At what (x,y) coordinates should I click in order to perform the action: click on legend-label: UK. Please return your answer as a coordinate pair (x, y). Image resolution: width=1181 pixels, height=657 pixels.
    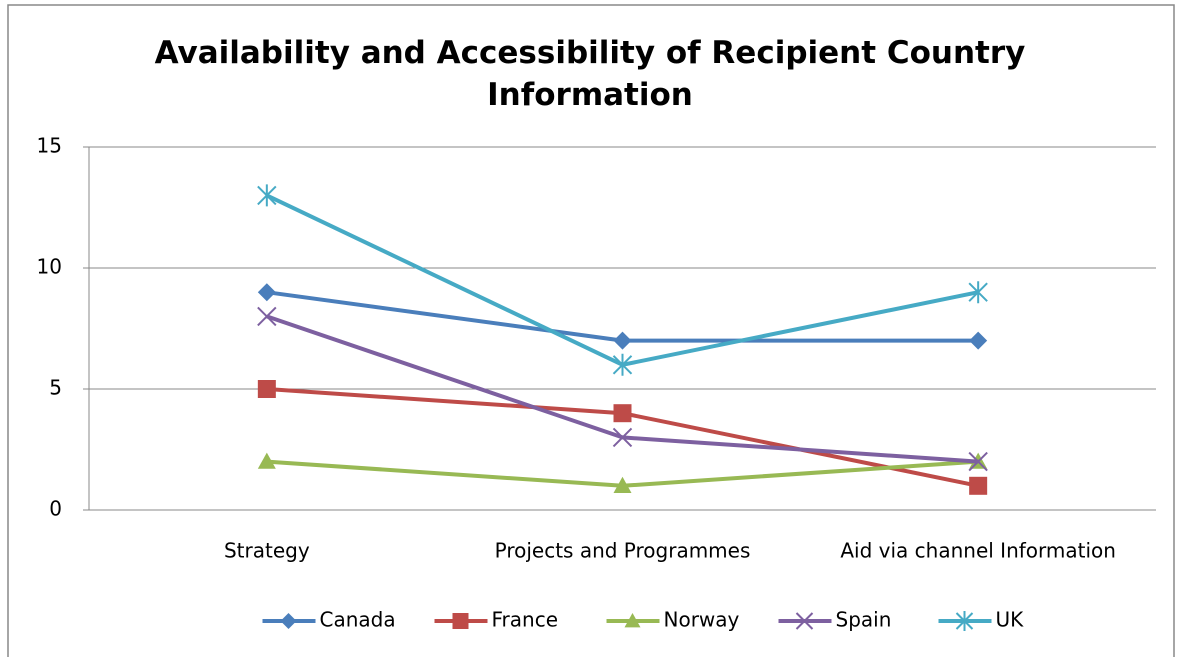
    Looking at the image, I should click on (1010, 620).